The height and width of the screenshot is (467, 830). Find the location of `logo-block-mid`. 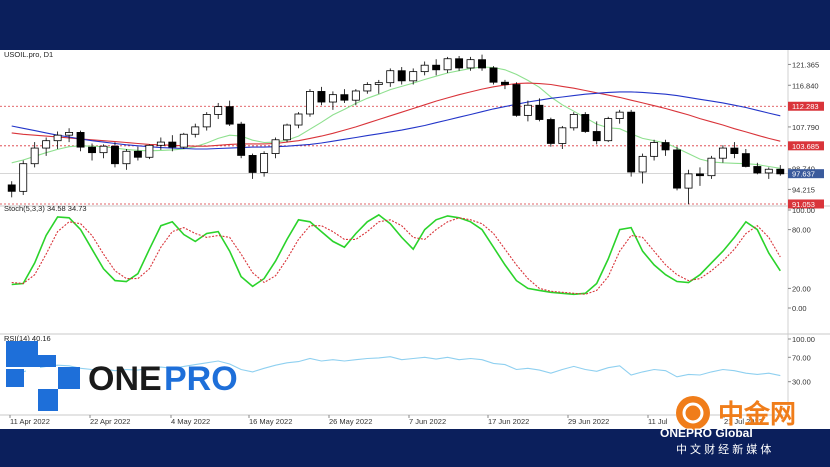

logo-block-mid is located at coordinates (47, 361).